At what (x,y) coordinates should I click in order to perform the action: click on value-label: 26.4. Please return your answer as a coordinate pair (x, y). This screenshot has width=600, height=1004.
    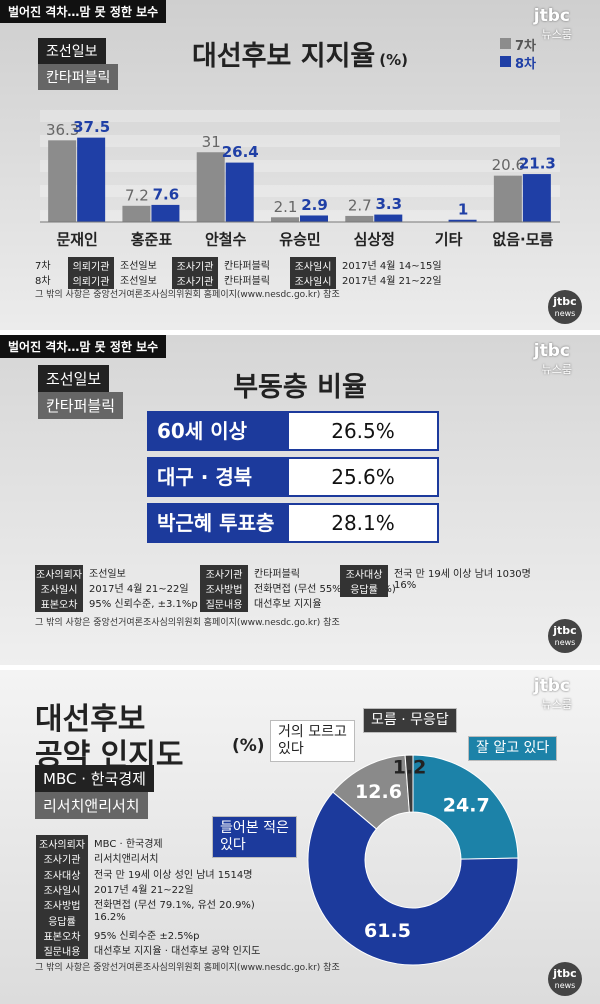
    Looking at the image, I should click on (240, 152).